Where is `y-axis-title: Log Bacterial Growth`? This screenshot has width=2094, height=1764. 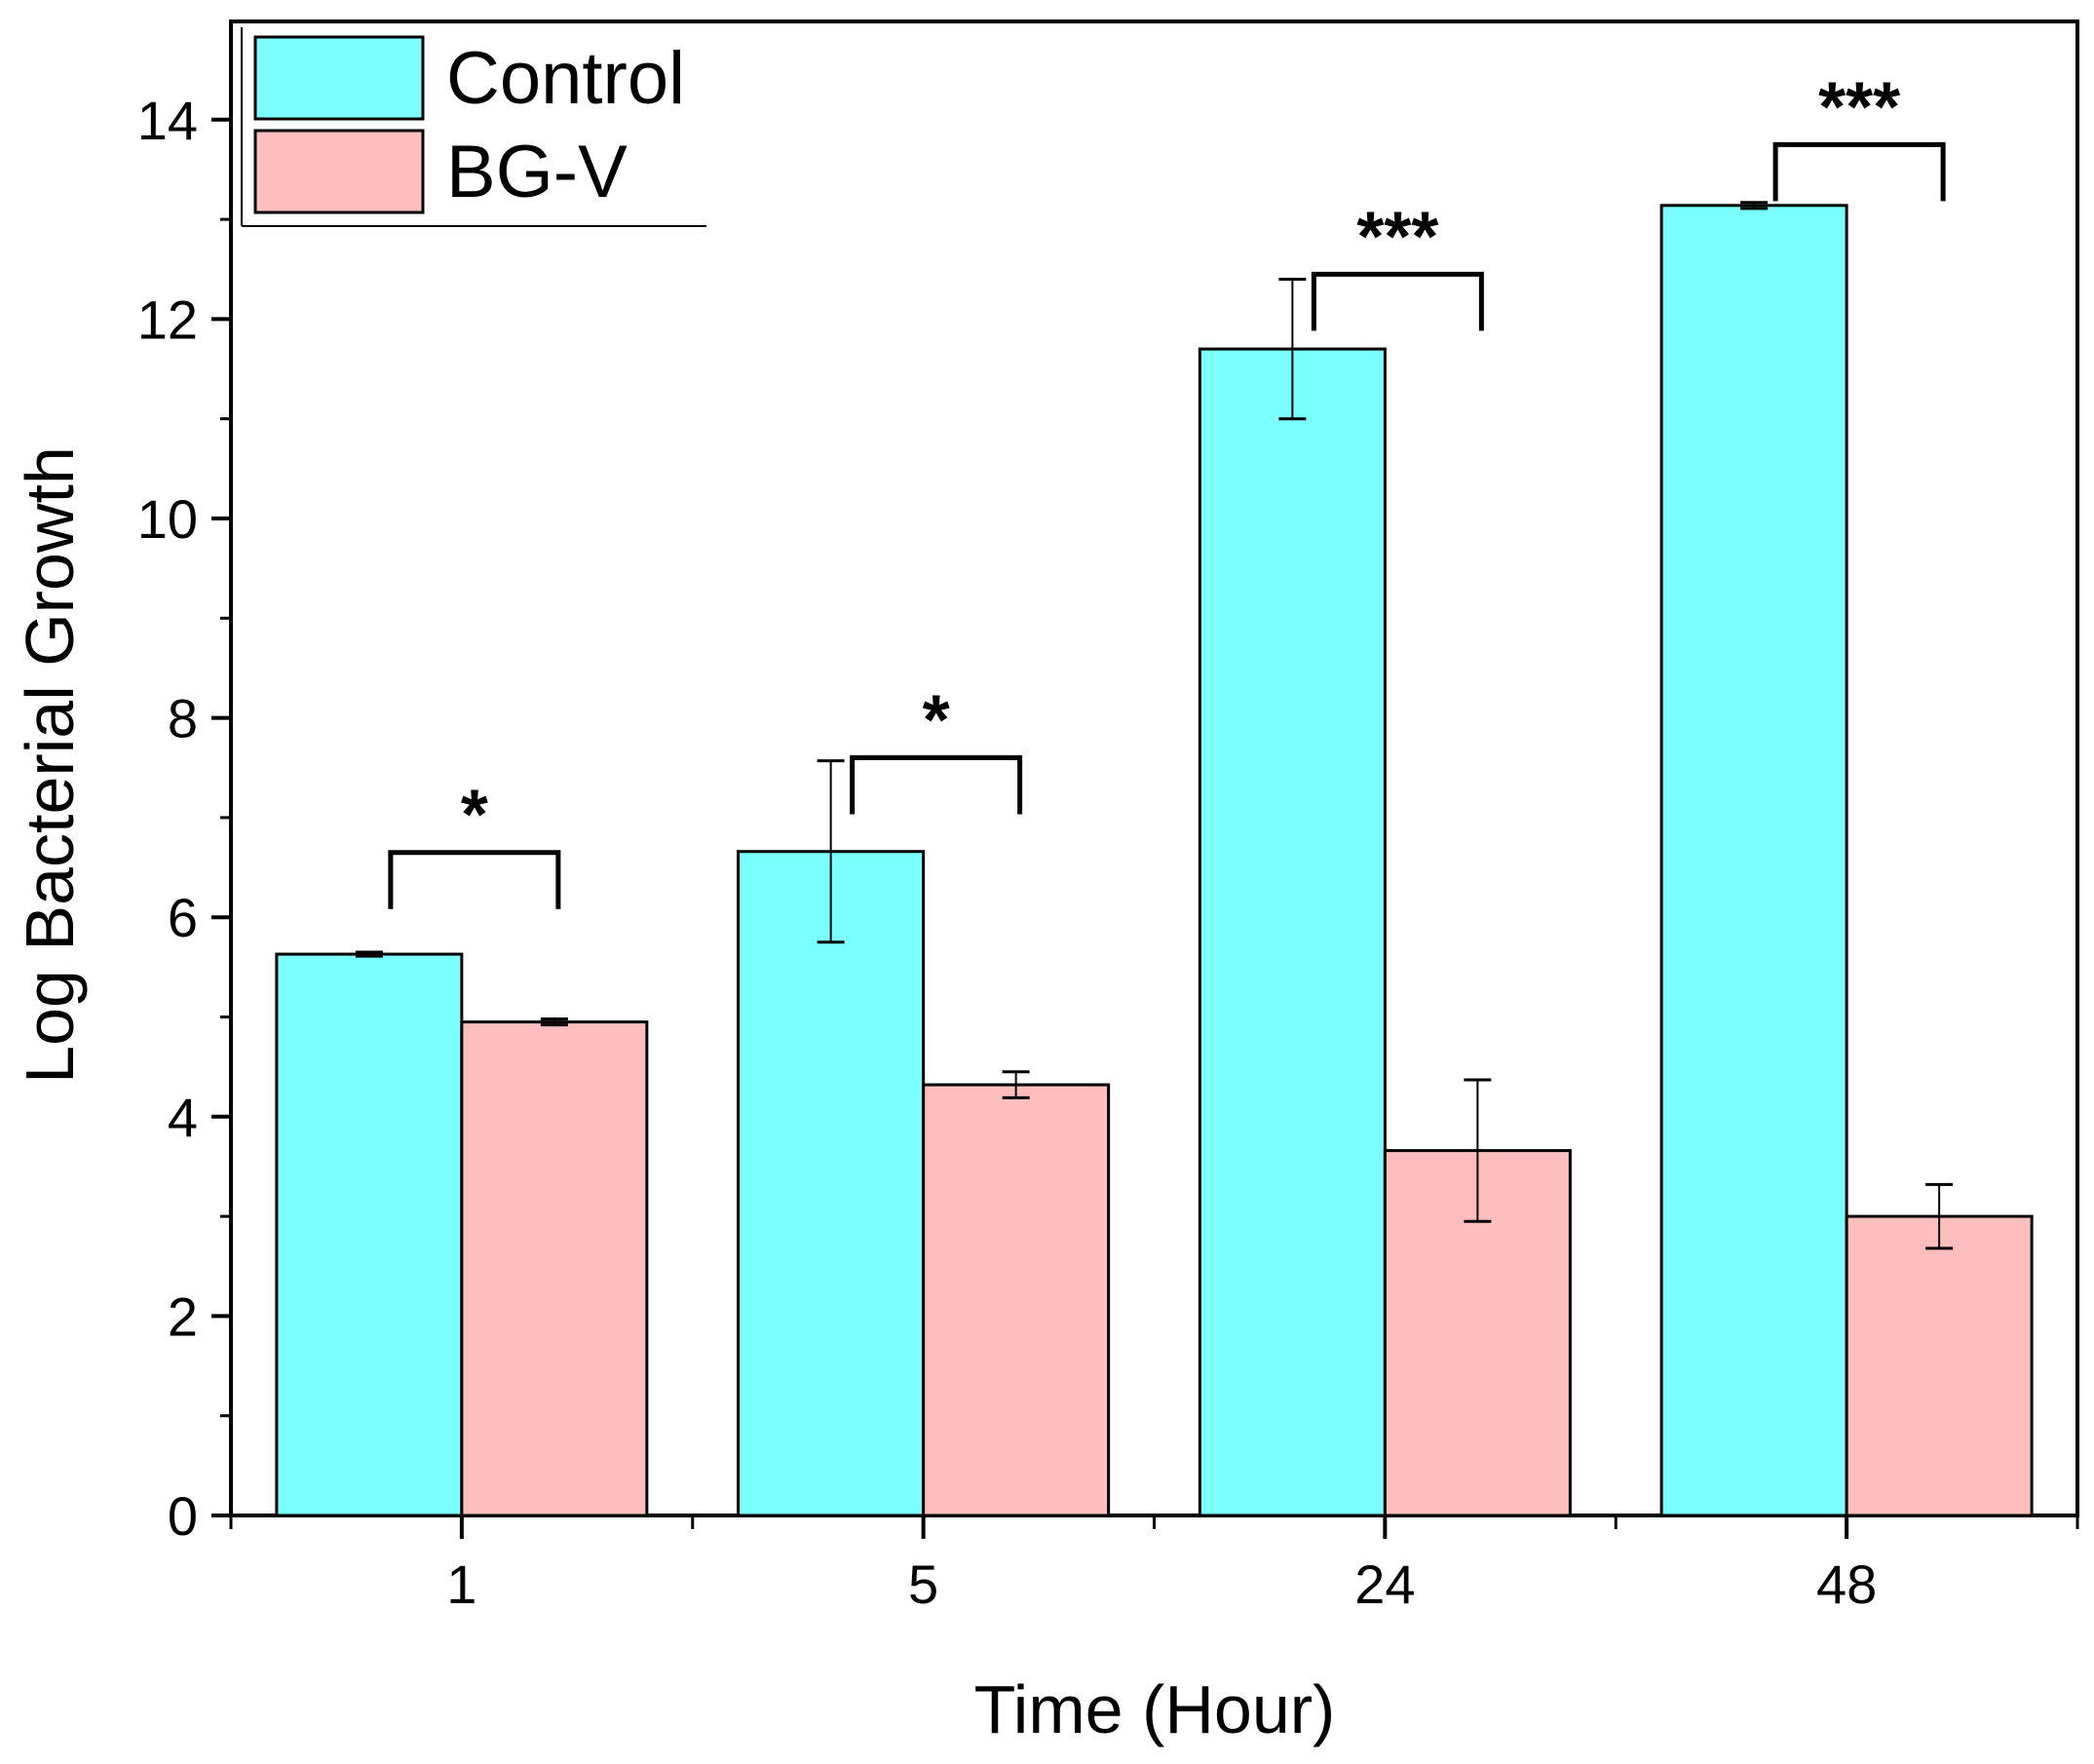 y-axis-title: Log Bacterial Growth is located at coordinates (50, 765).